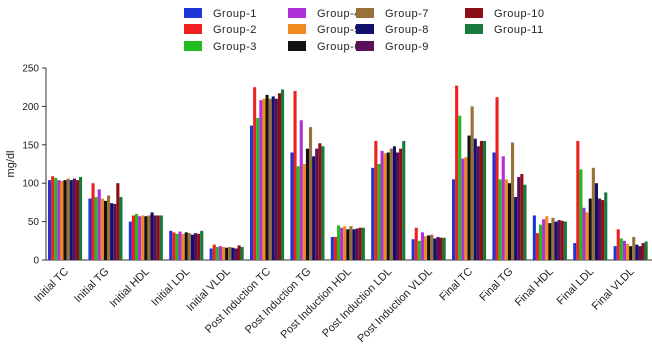 This screenshot has width=652, height=364. What do you see at coordinates (392, 47) in the screenshot?
I see `legend-item: Group-9` at bounding box center [392, 47].